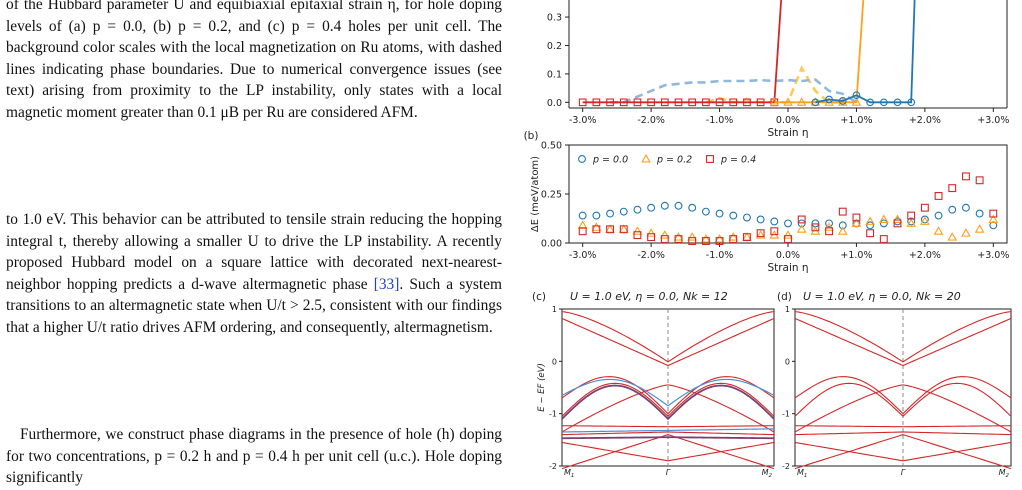 The height and width of the screenshot is (490, 1022). I want to click on y-axis-label: E − EF (eV), so click(542, 387).